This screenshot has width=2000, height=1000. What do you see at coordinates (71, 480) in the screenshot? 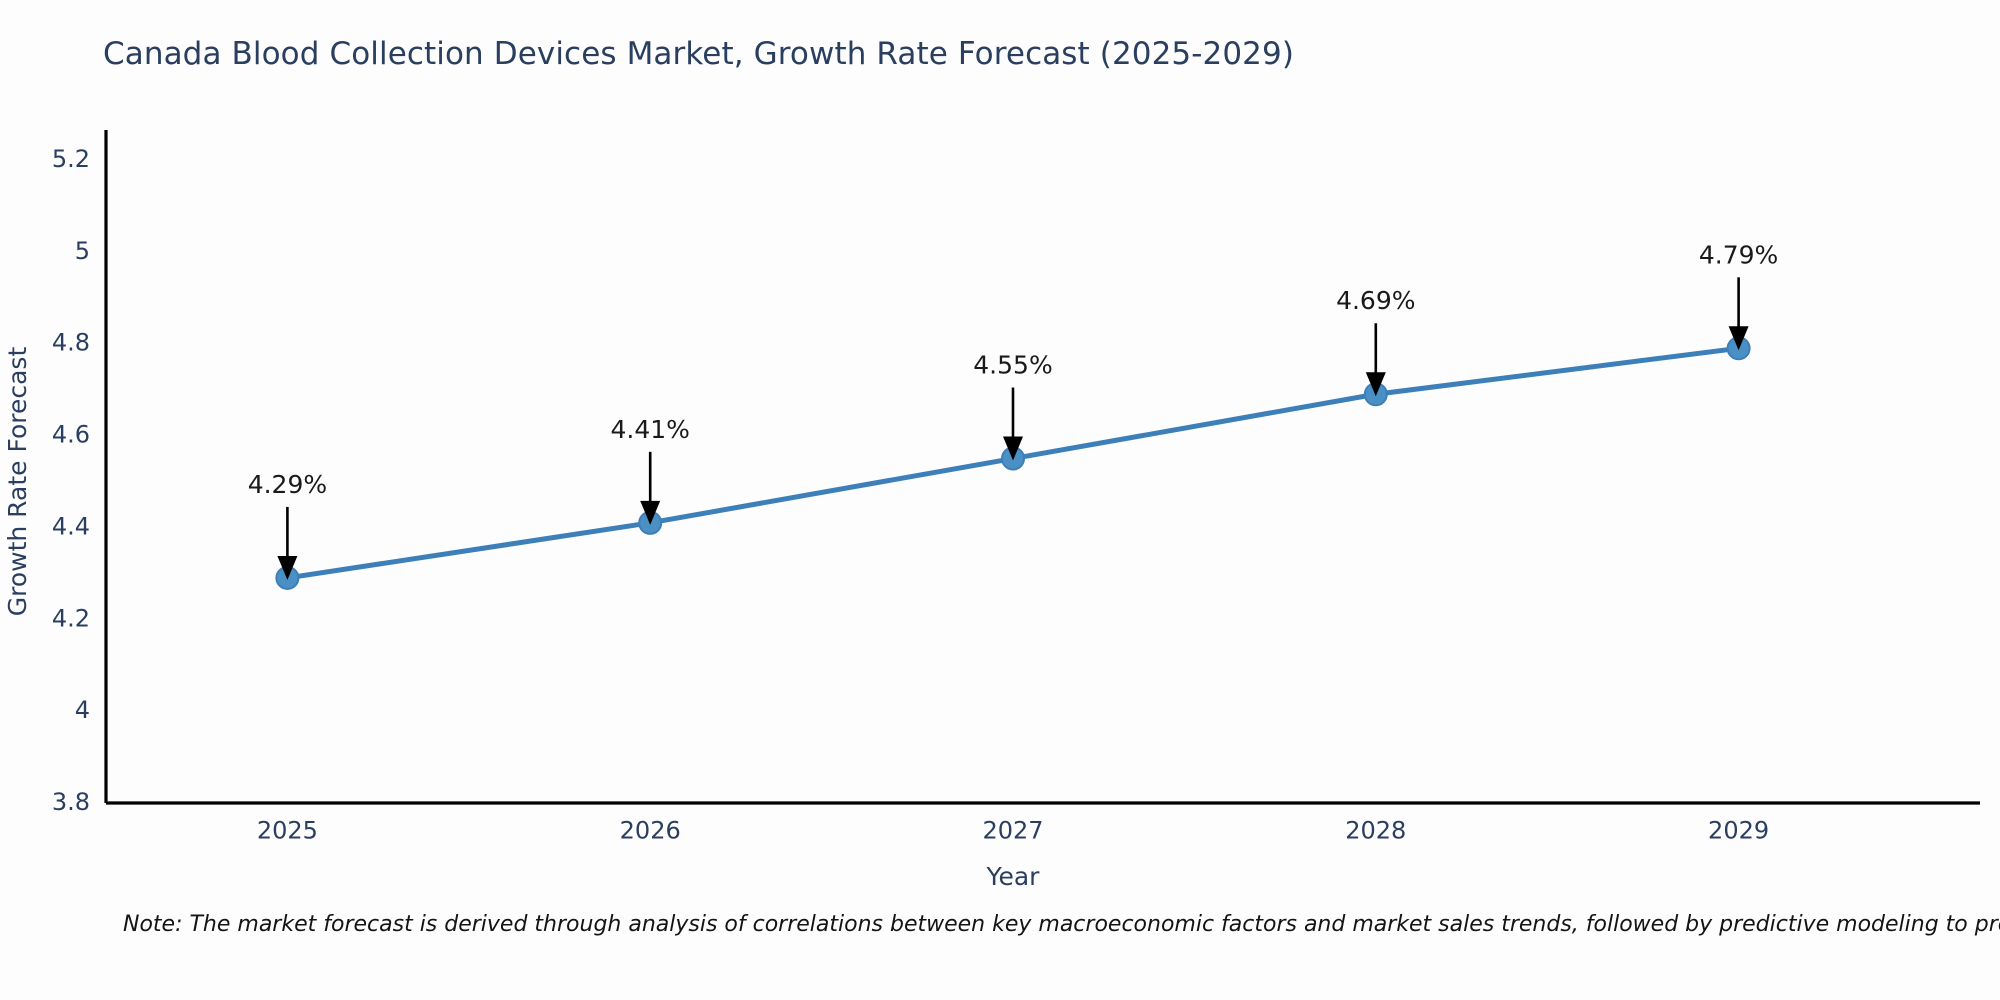
I see `y-axis-tick-labels: 3.8 4 4.2 4.4 4.6 4.8 5 5.2` at bounding box center [71, 480].